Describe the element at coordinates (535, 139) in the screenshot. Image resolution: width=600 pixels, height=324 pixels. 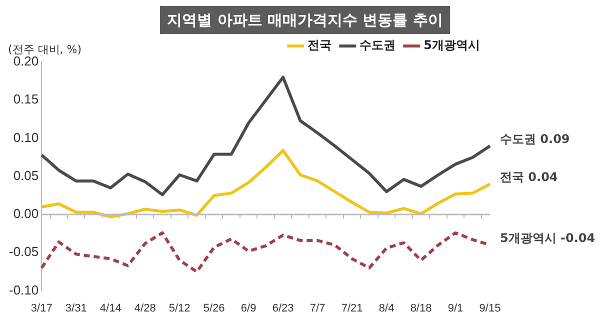
I see `annotation: 수도권 0.09` at that location.